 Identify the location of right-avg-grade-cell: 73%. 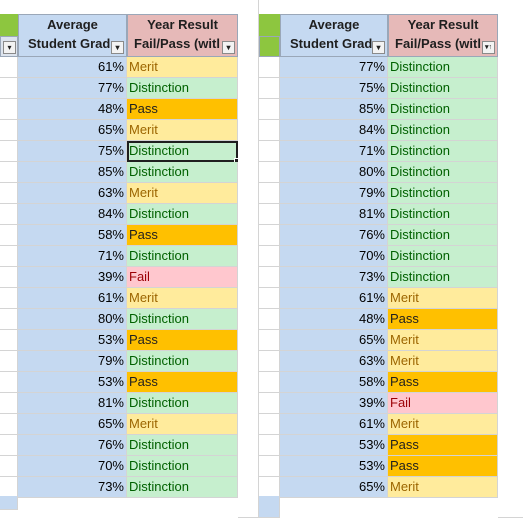
(334, 277).